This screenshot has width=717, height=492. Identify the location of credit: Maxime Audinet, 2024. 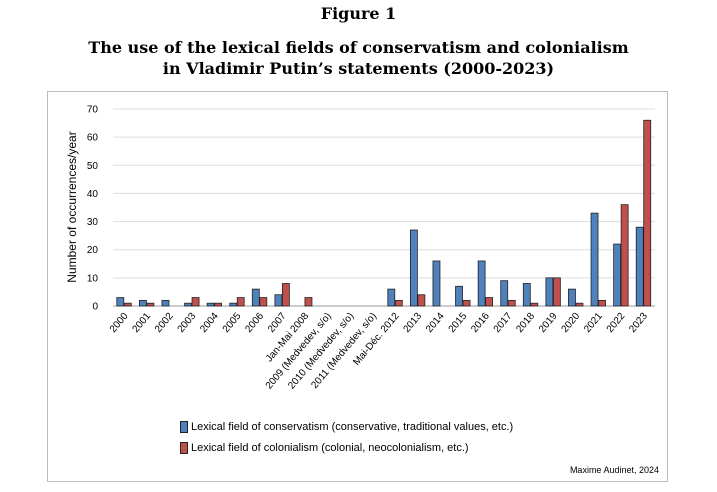
(614, 470).